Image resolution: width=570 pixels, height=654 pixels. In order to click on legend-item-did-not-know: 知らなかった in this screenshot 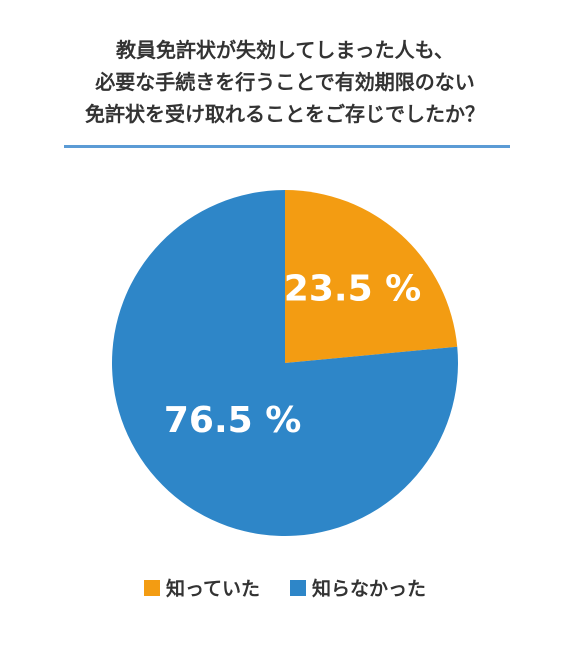, I will do `click(358, 587)`.